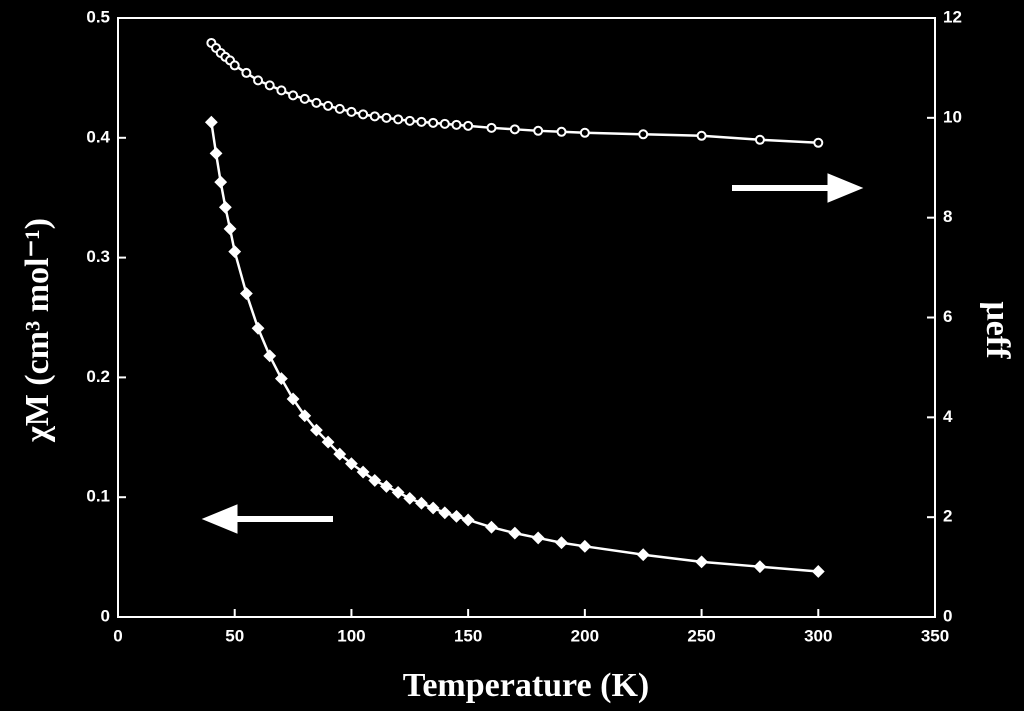  Describe the element at coordinates (701, 635) in the screenshot. I see `x-tick-label: 250` at that location.